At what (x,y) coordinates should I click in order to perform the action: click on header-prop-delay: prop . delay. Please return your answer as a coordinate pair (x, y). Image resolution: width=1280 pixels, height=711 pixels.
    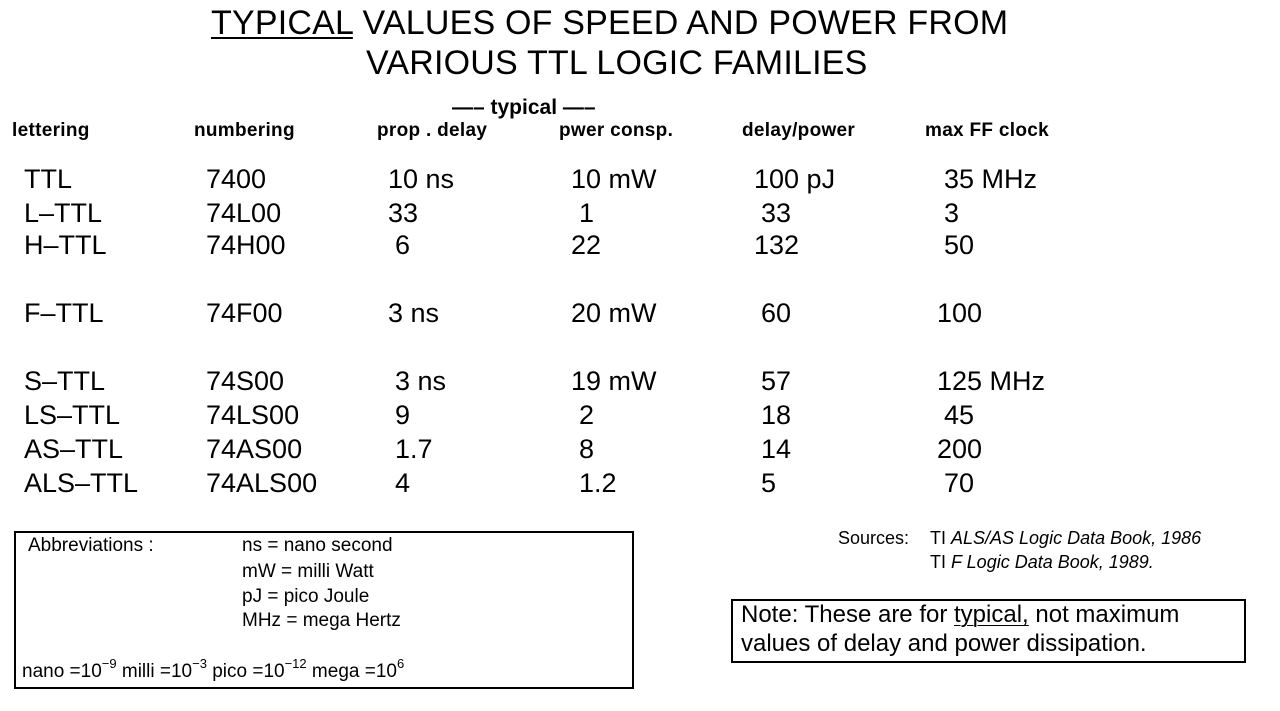
    Looking at the image, I should click on (432, 130).